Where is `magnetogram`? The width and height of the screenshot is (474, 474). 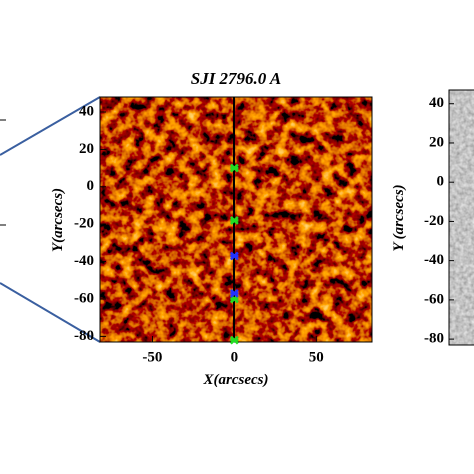 magnetogram is located at coordinates (461, 217).